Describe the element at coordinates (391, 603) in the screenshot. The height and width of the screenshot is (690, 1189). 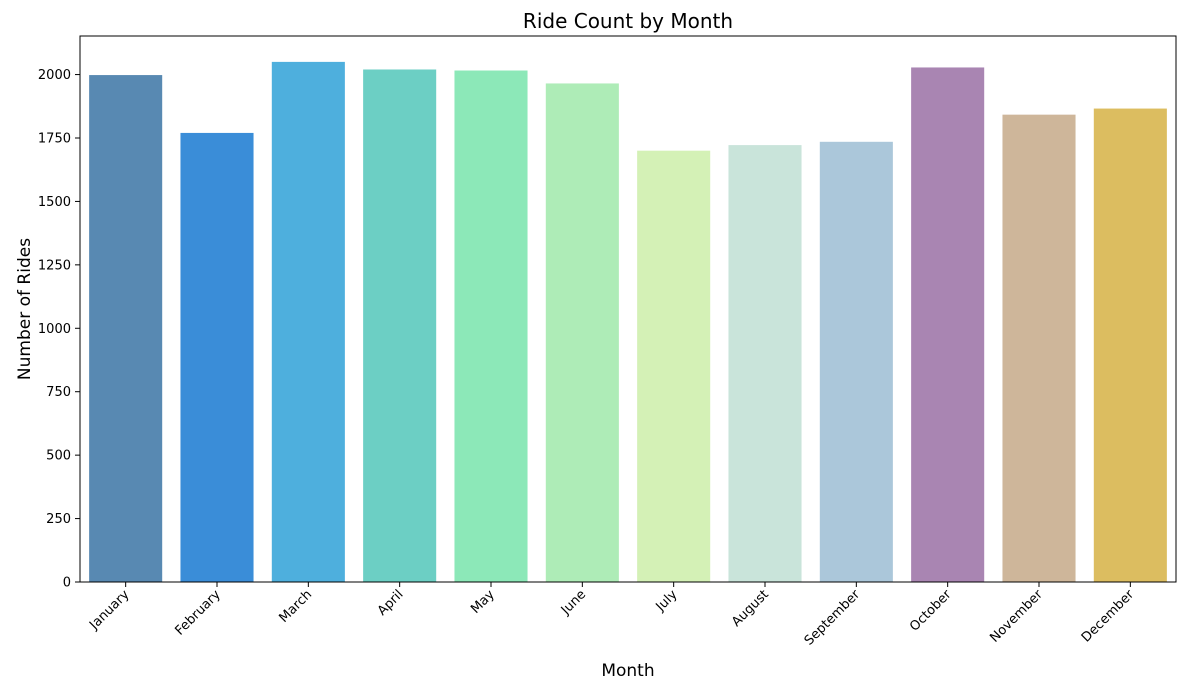
I see `x-tick-label: April` at that location.